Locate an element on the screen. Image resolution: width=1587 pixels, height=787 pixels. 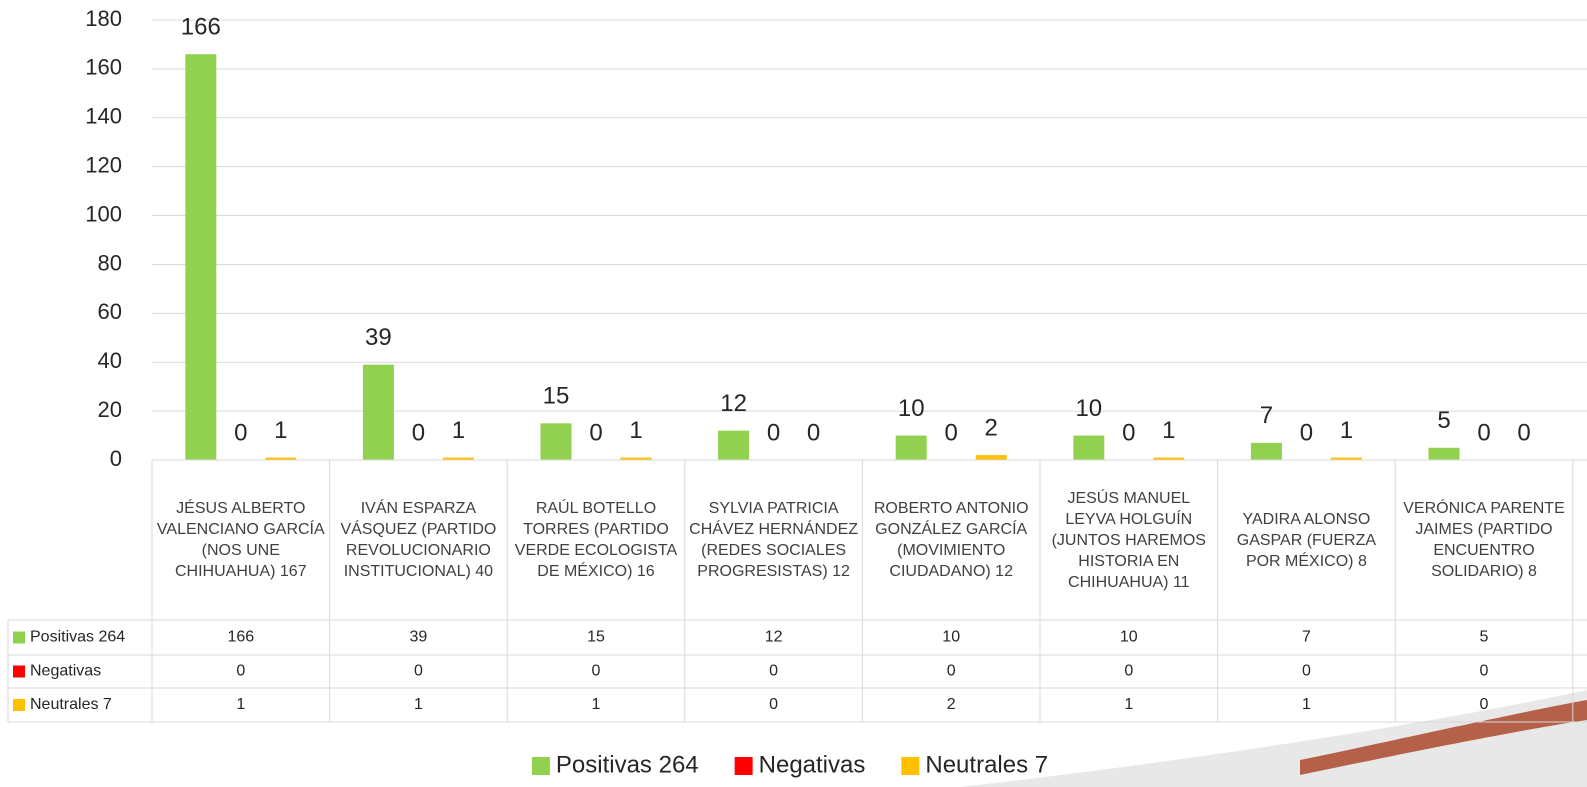
table-row-label: Neutrales 7 is located at coordinates (71, 704).